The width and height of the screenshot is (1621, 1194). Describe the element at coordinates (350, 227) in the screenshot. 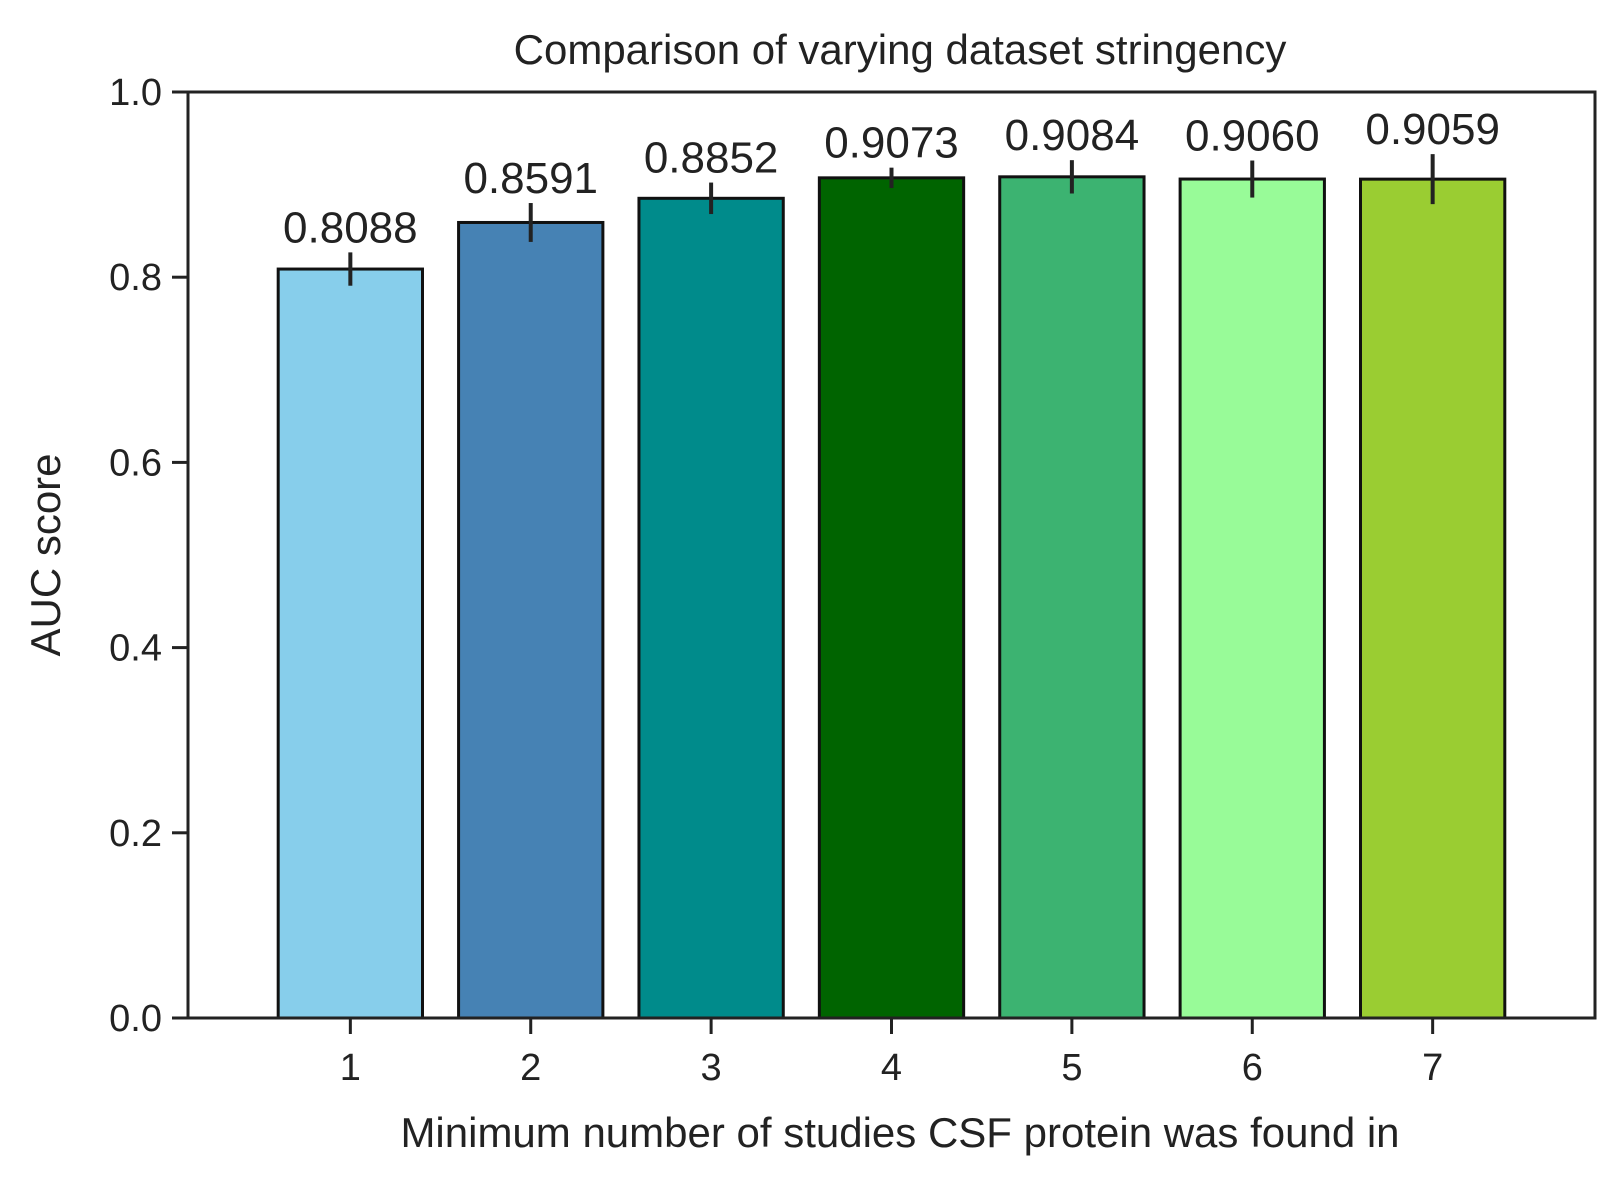

I see `value-label-1: 0.8088` at that location.